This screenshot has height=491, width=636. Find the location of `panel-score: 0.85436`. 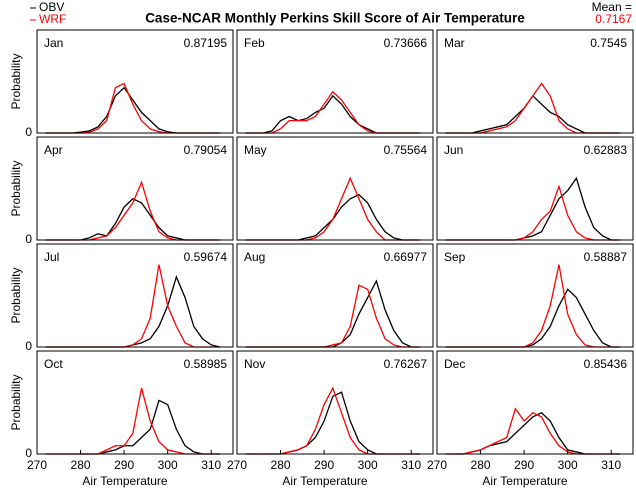

panel-score: 0.85436 is located at coordinates (606, 364).